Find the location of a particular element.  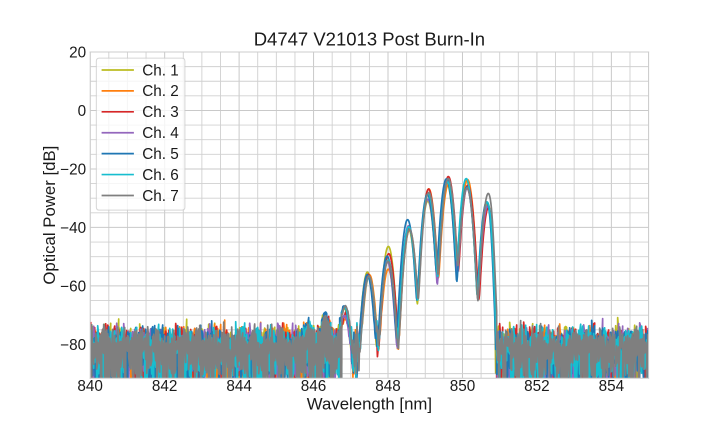

svg-text: Wavelength [nm] is located at coordinates (369, 404).